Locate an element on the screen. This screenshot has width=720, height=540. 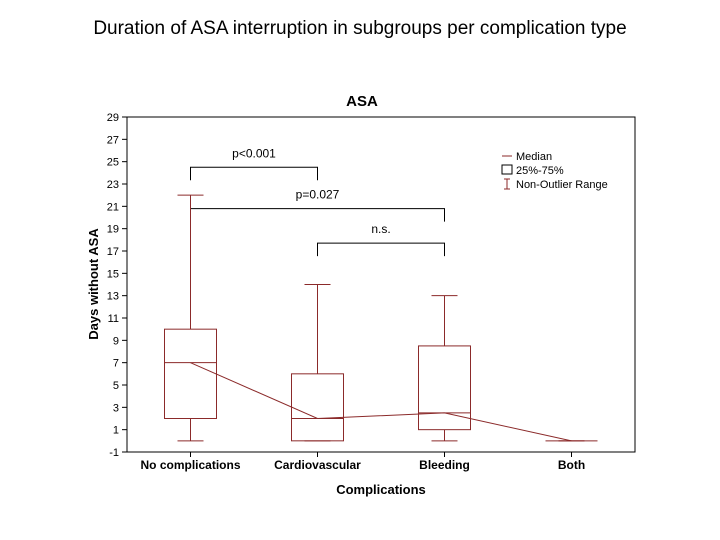
significance-bracket: p<0.001 is located at coordinates (254, 163).